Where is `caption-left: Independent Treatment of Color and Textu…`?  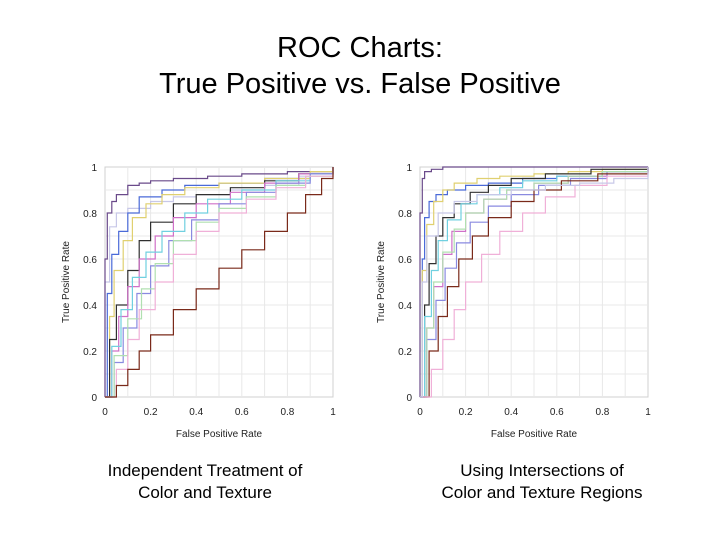 caption-left: Independent Treatment of Color and Textu… is located at coordinates (205, 482).